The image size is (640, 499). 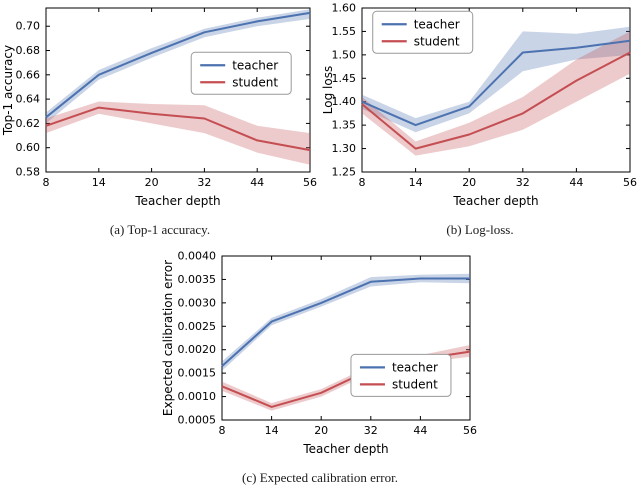 I want to click on y-tick-label: 0.68, so click(x=28, y=50).